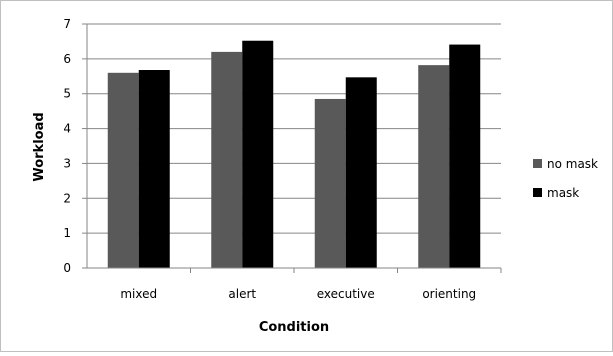 The height and width of the screenshot is (356, 613). I want to click on y-tick-label: 2, so click(67, 198).